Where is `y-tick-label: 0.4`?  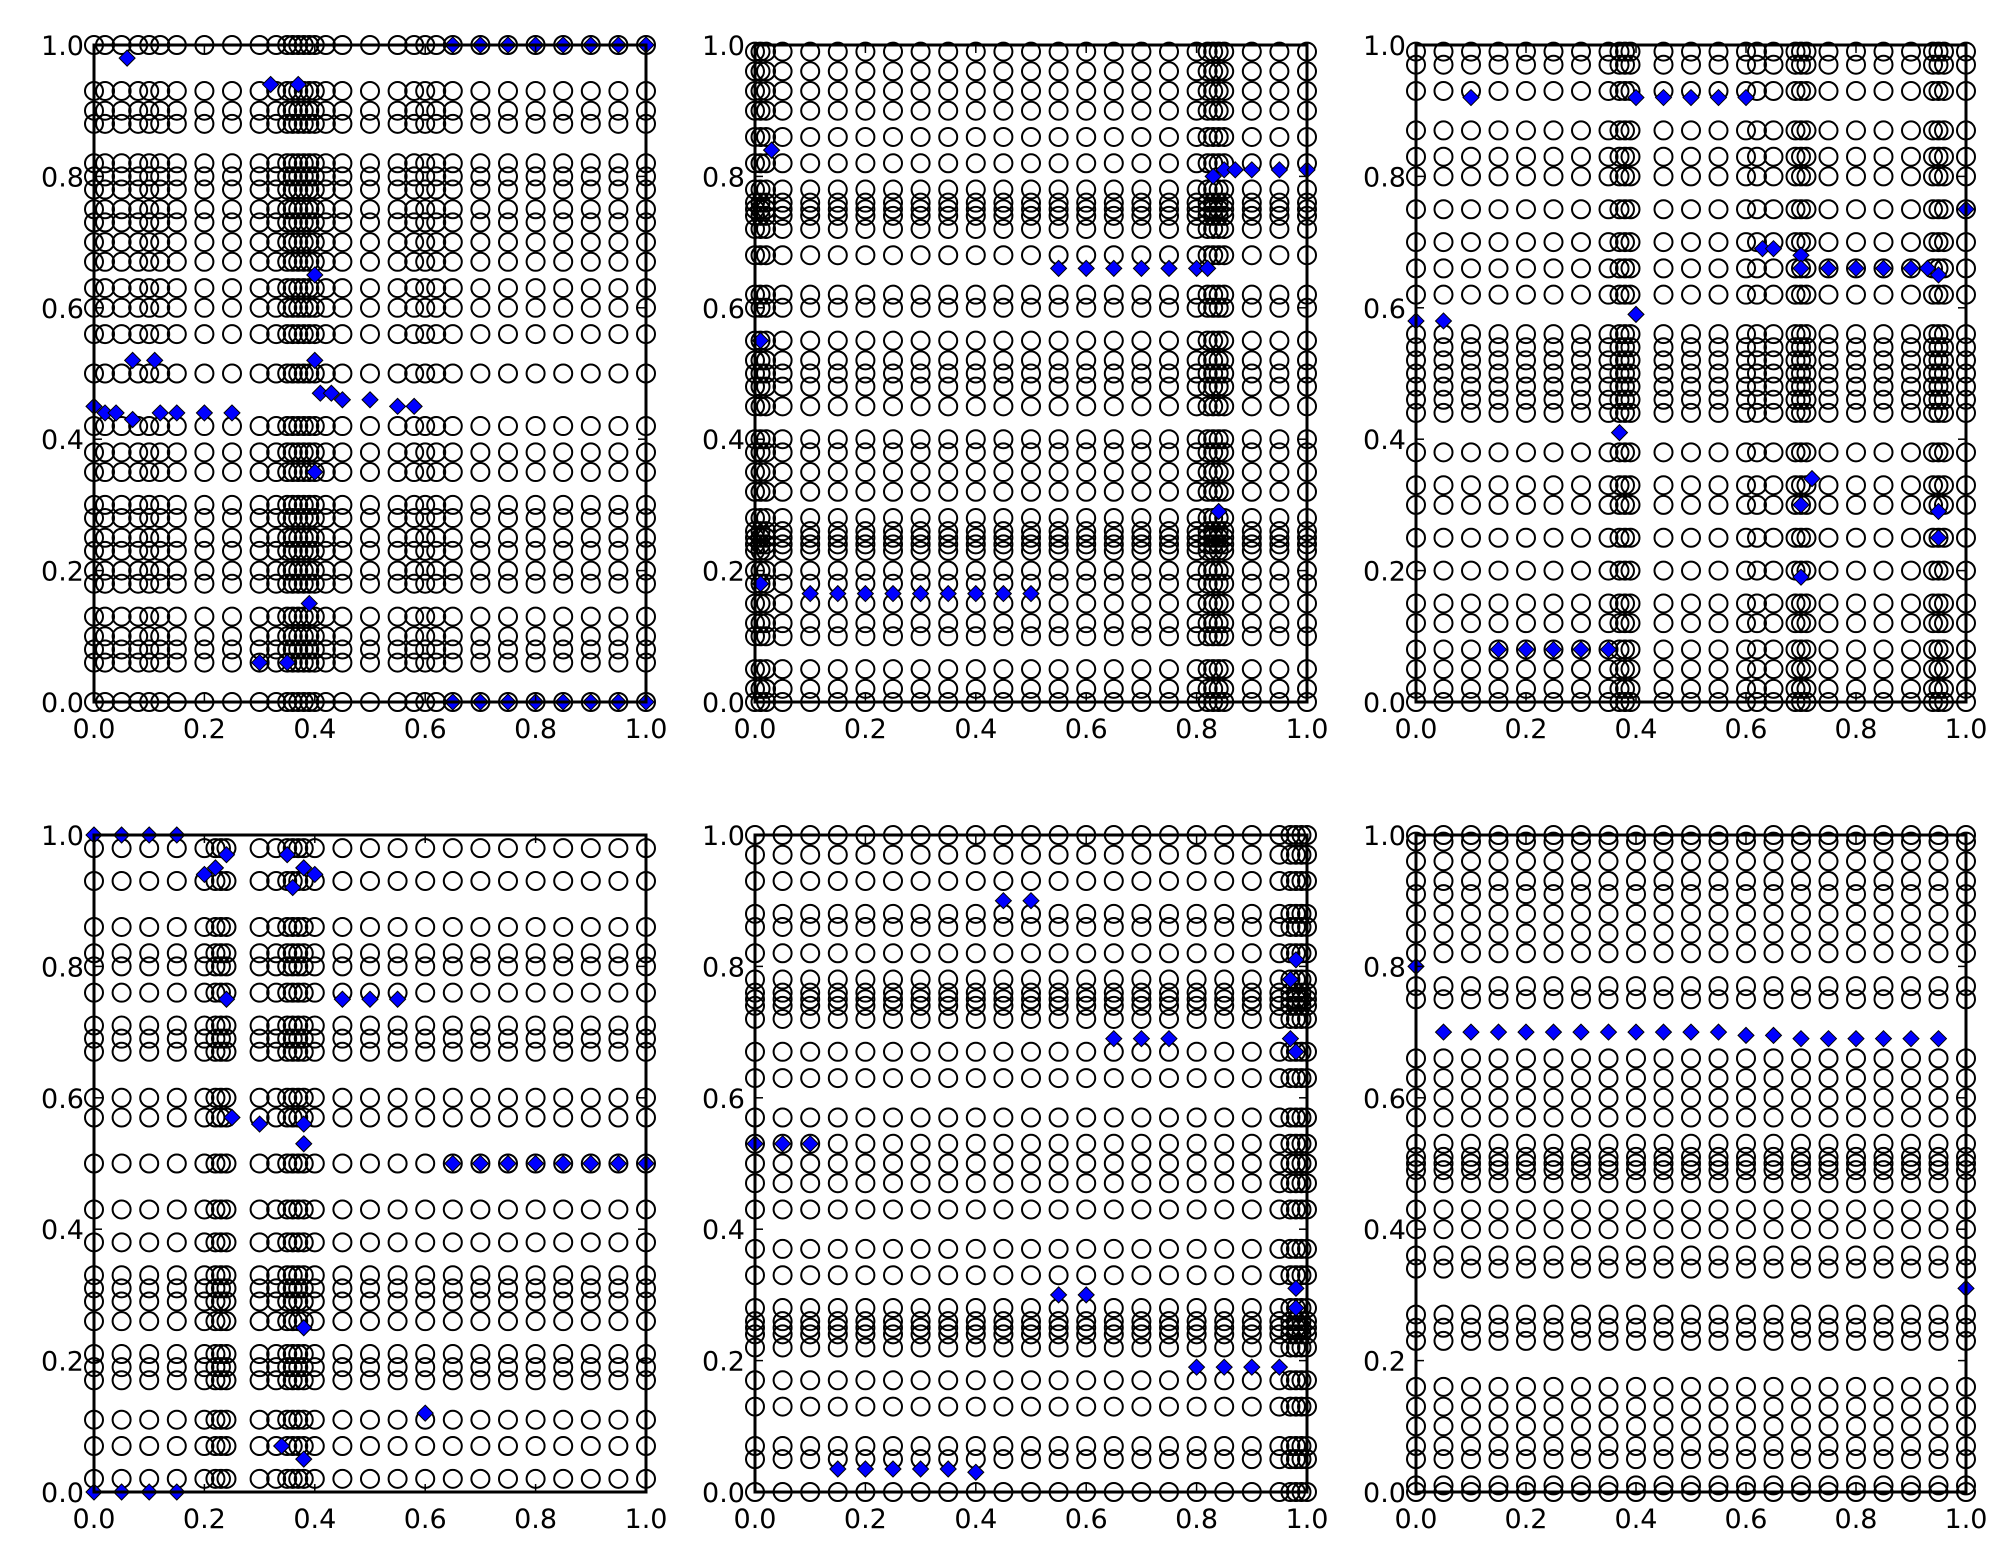 y-tick-label: 0.4 is located at coordinates (1384, 440).